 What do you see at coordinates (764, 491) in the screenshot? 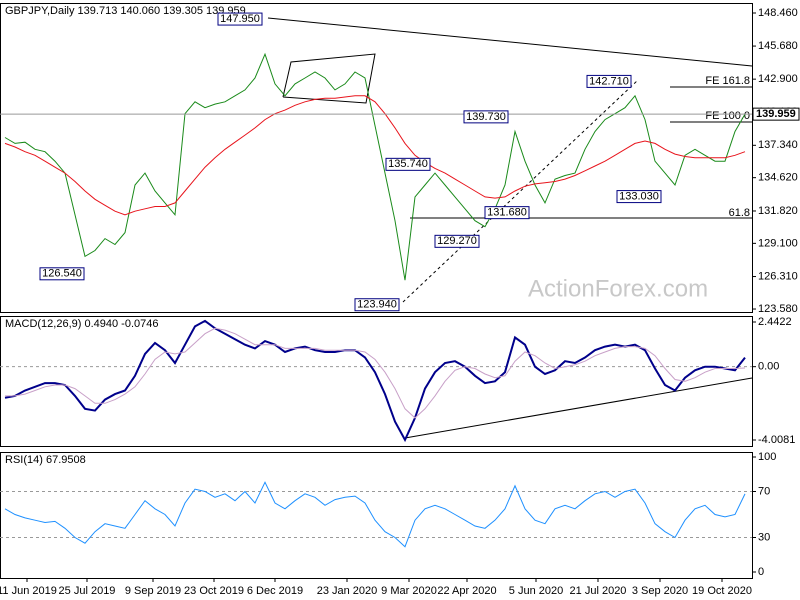
I see `y-tick-label: 70` at bounding box center [764, 491].